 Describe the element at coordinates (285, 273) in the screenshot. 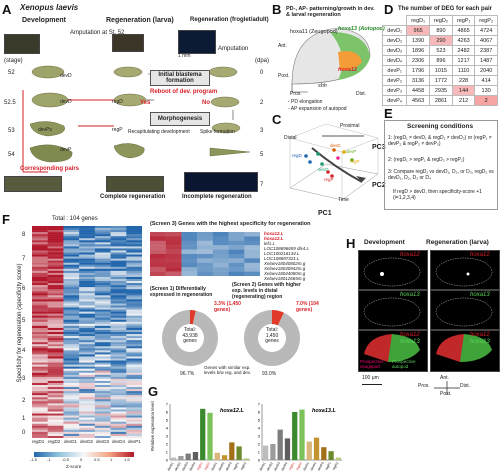

I see `gene-label: Xelaev18044080m.g` at that location.